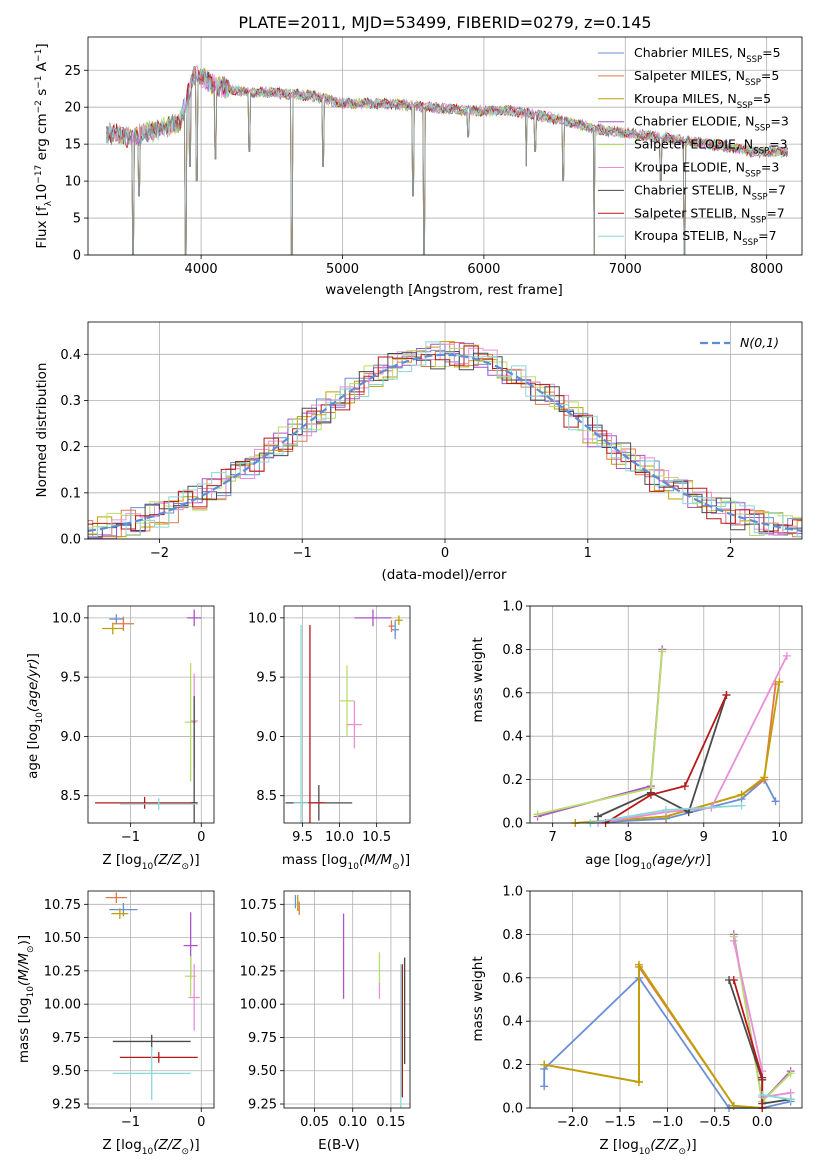 The height and width of the screenshot is (1170, 819). What do you see at coordinates (339, 1145) in the screenshot?
I see `extinction-x-label: E(B-V)` at bounding box center [339, 1145].